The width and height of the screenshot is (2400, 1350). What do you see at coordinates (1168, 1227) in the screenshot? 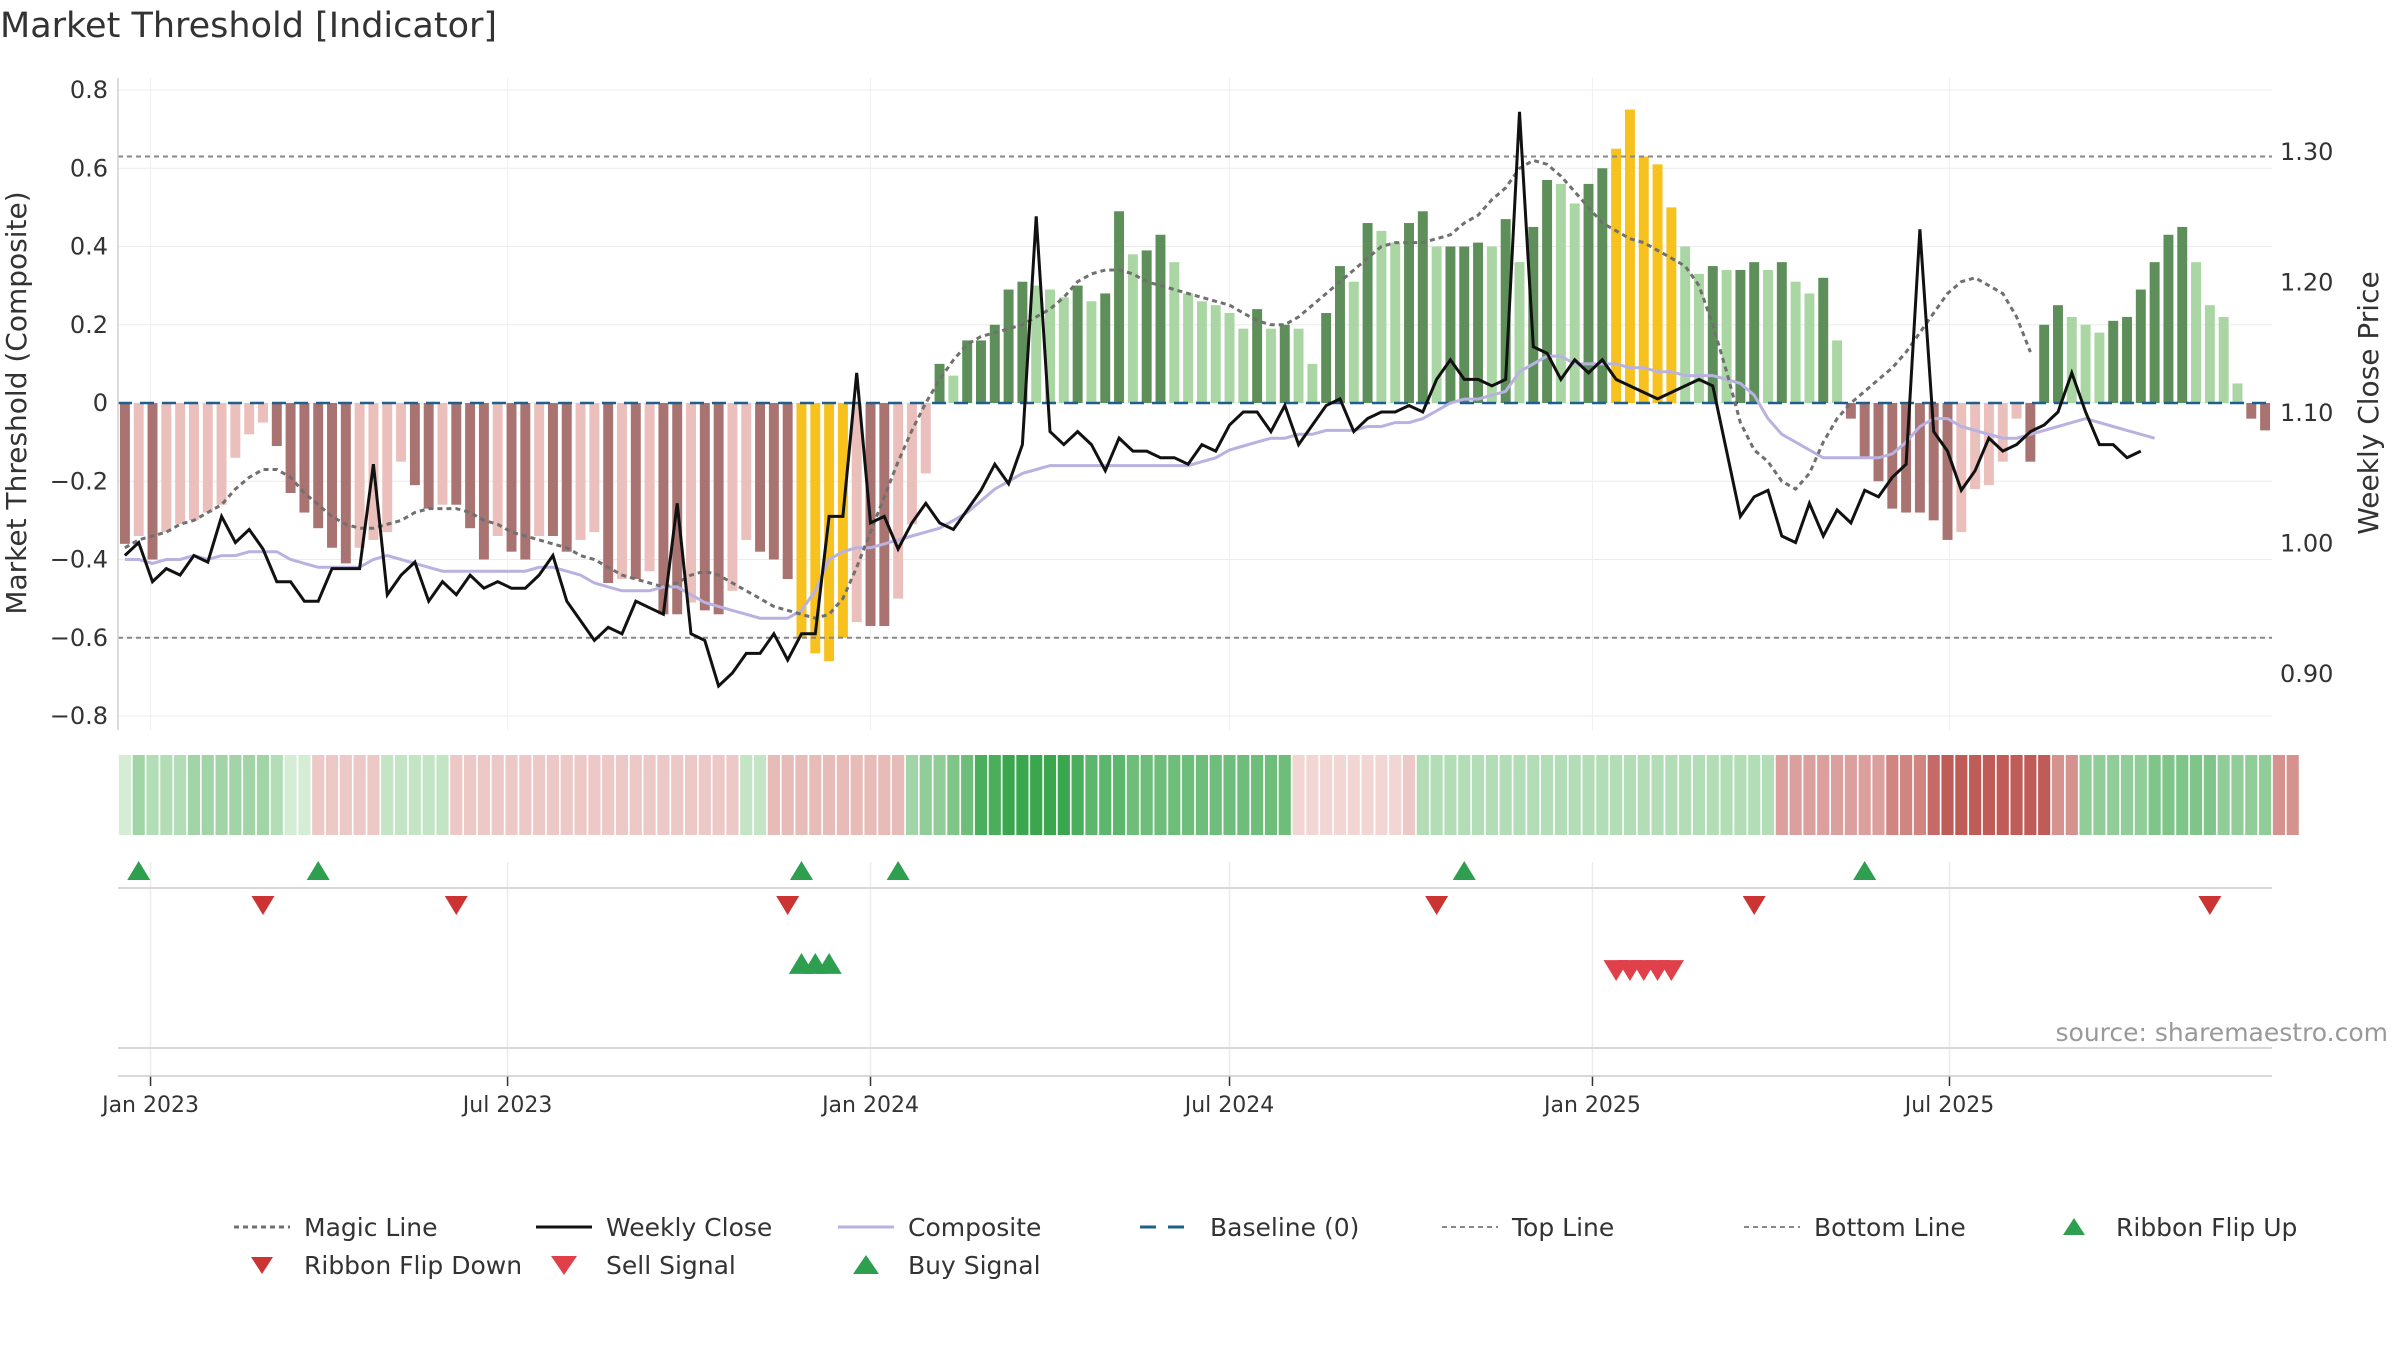
I see `dashed-blue-icon` at bounding box center [1168, 1227].